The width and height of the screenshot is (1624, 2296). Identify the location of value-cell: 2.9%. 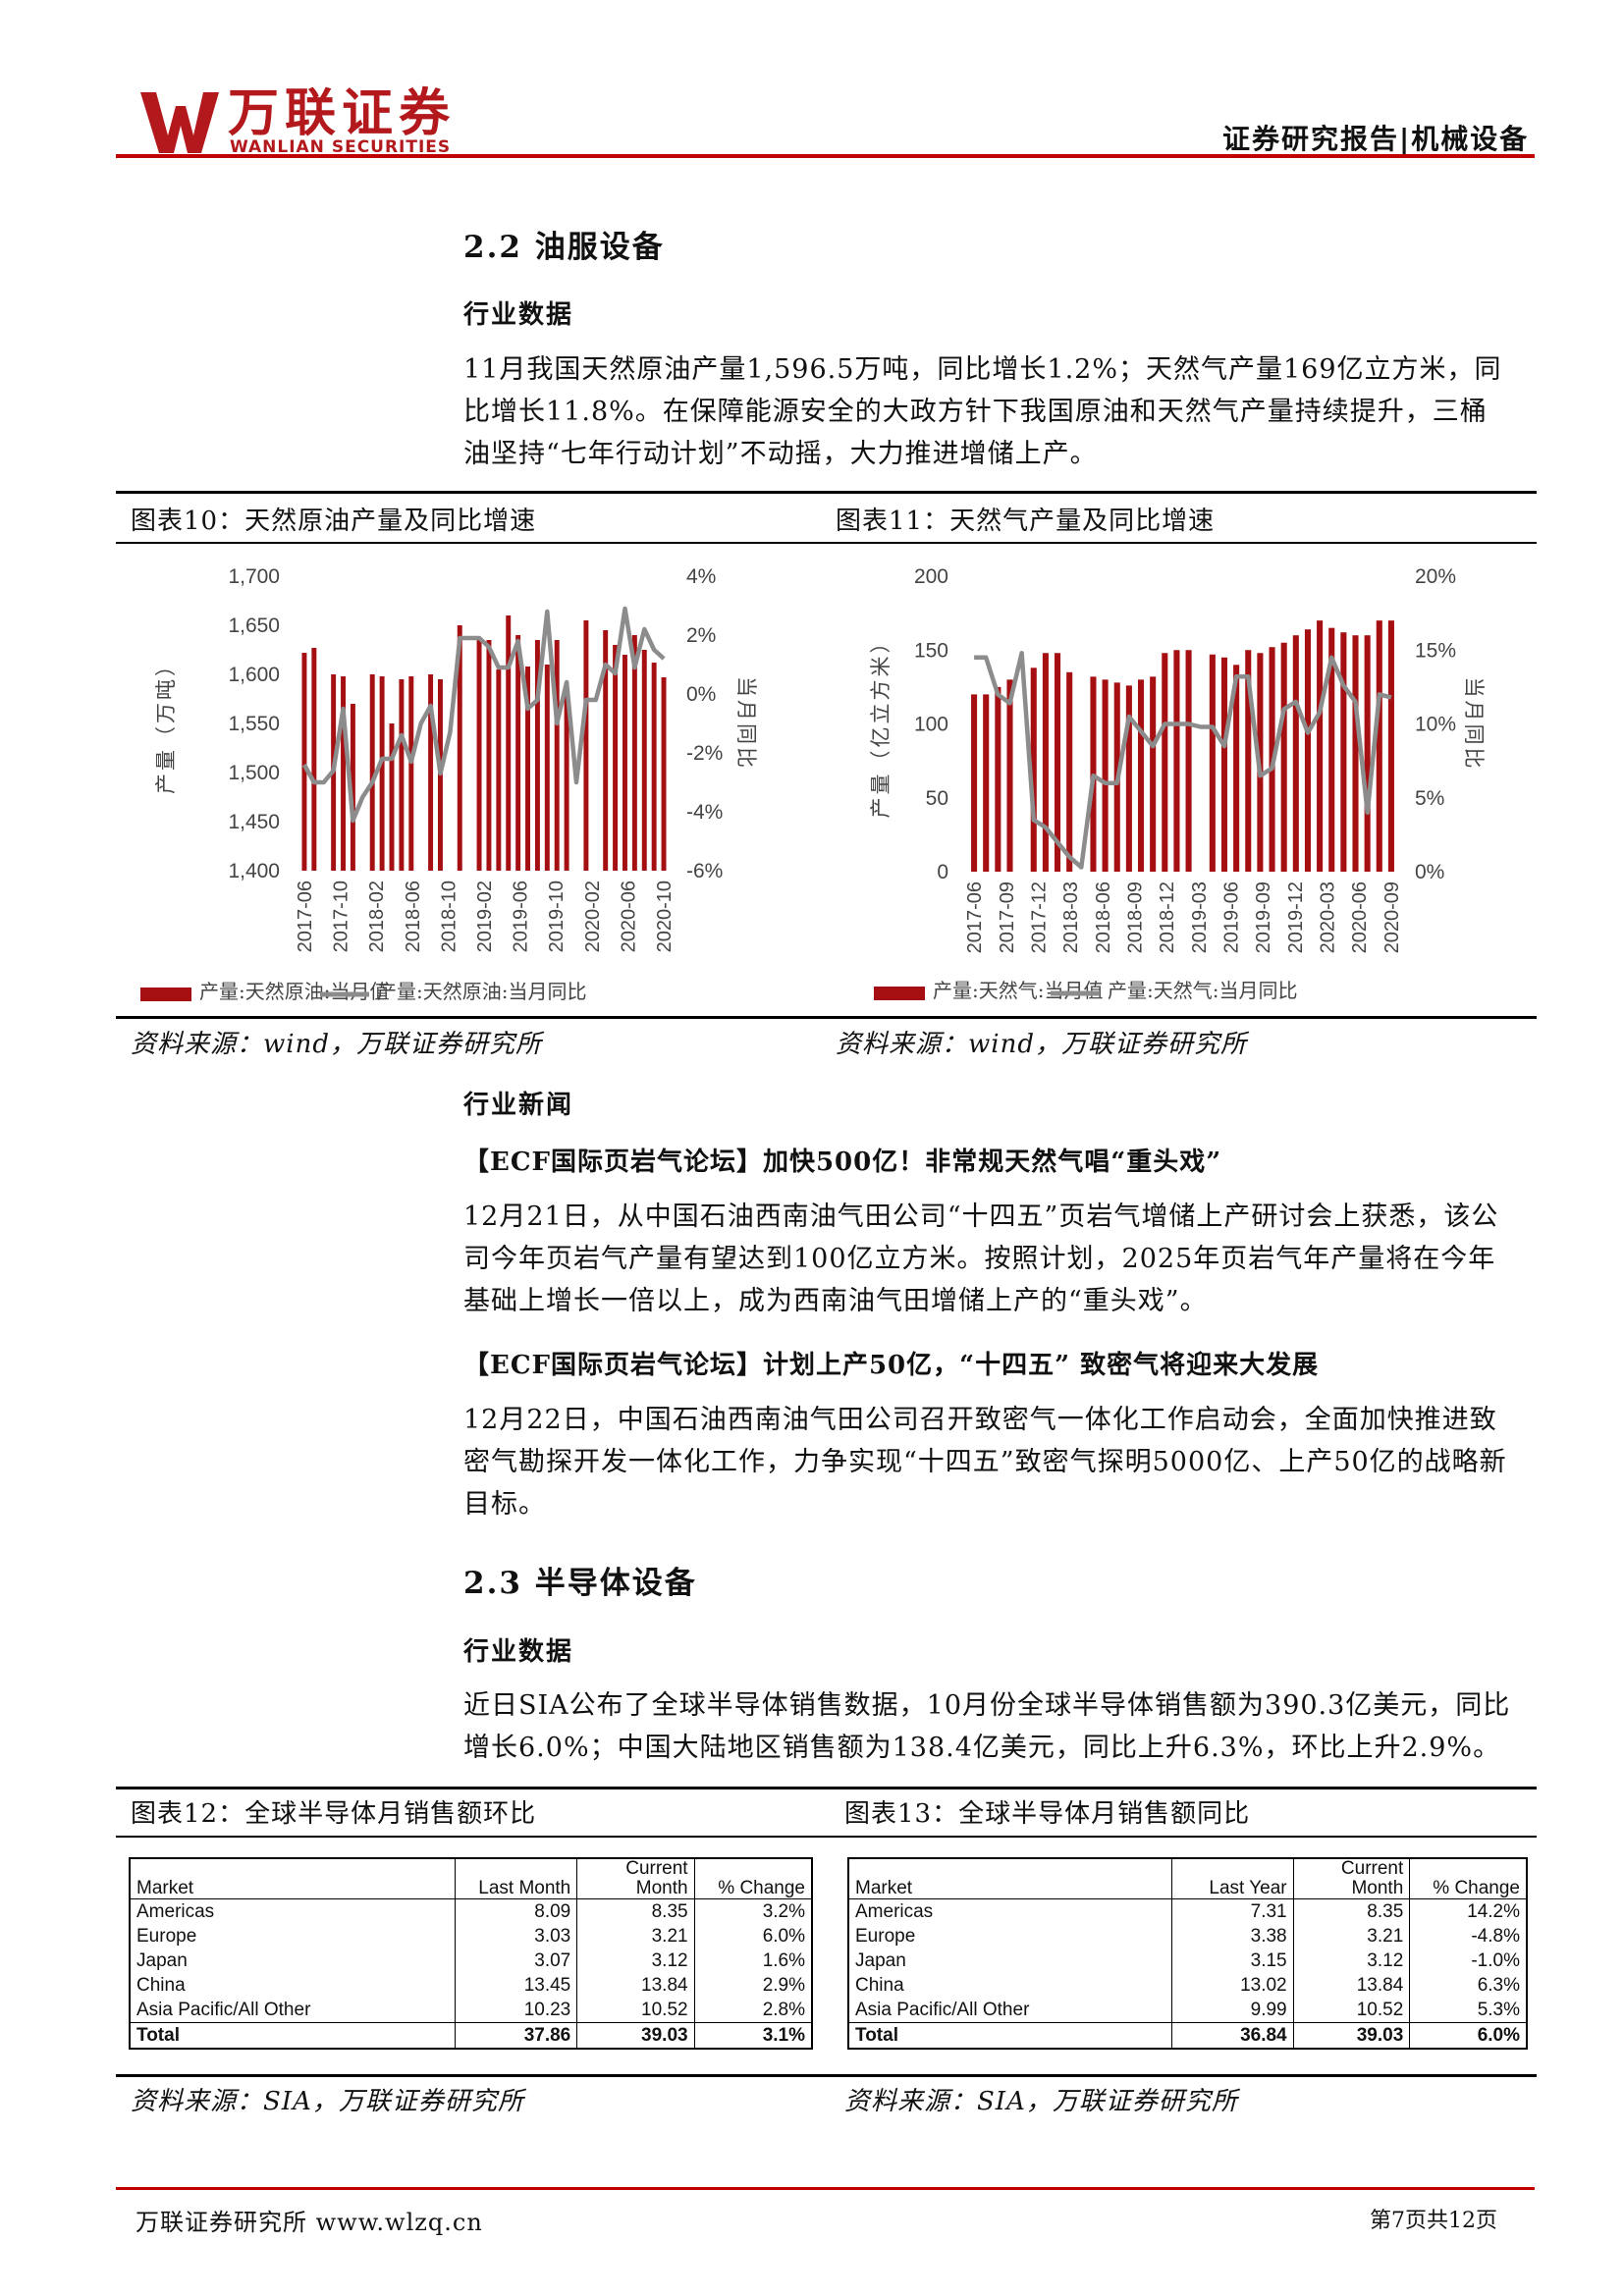
(752, 1985).